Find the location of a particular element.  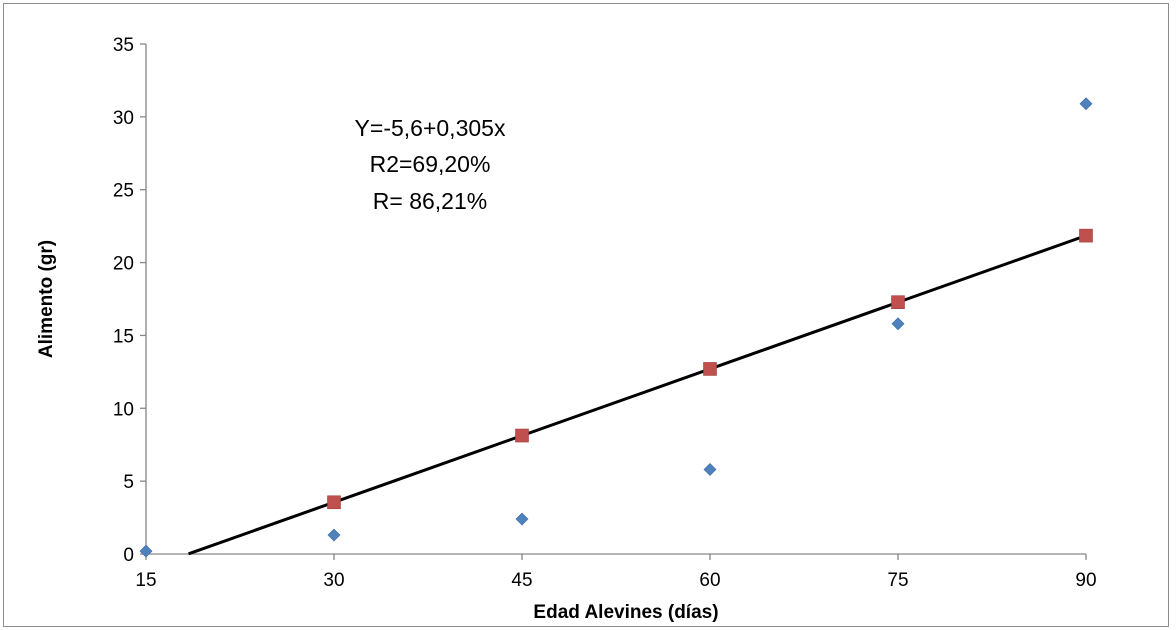

x-tick-label: 45 is located at coordinates (521, 580).